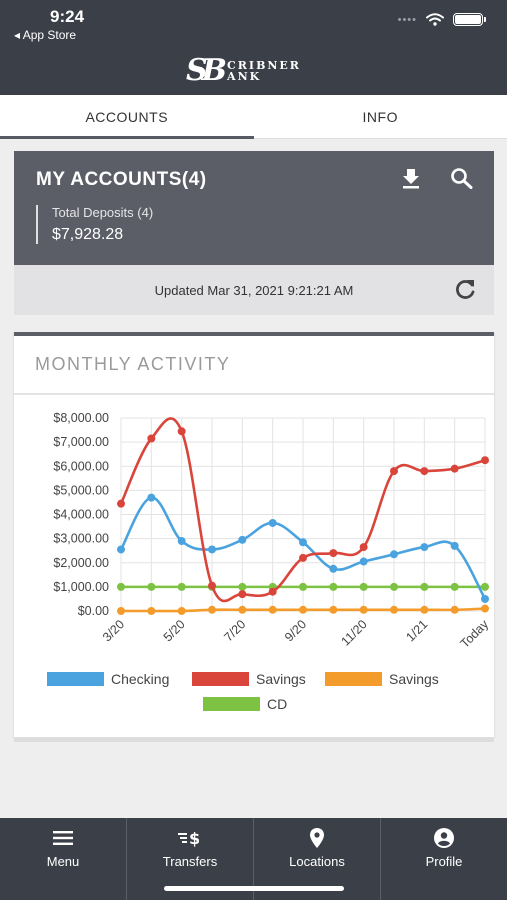 The height and width of the screenshot is (900, 507). I want to click on total-deposits: Total Deposits (4) $7,928.28, so click(94, 224).